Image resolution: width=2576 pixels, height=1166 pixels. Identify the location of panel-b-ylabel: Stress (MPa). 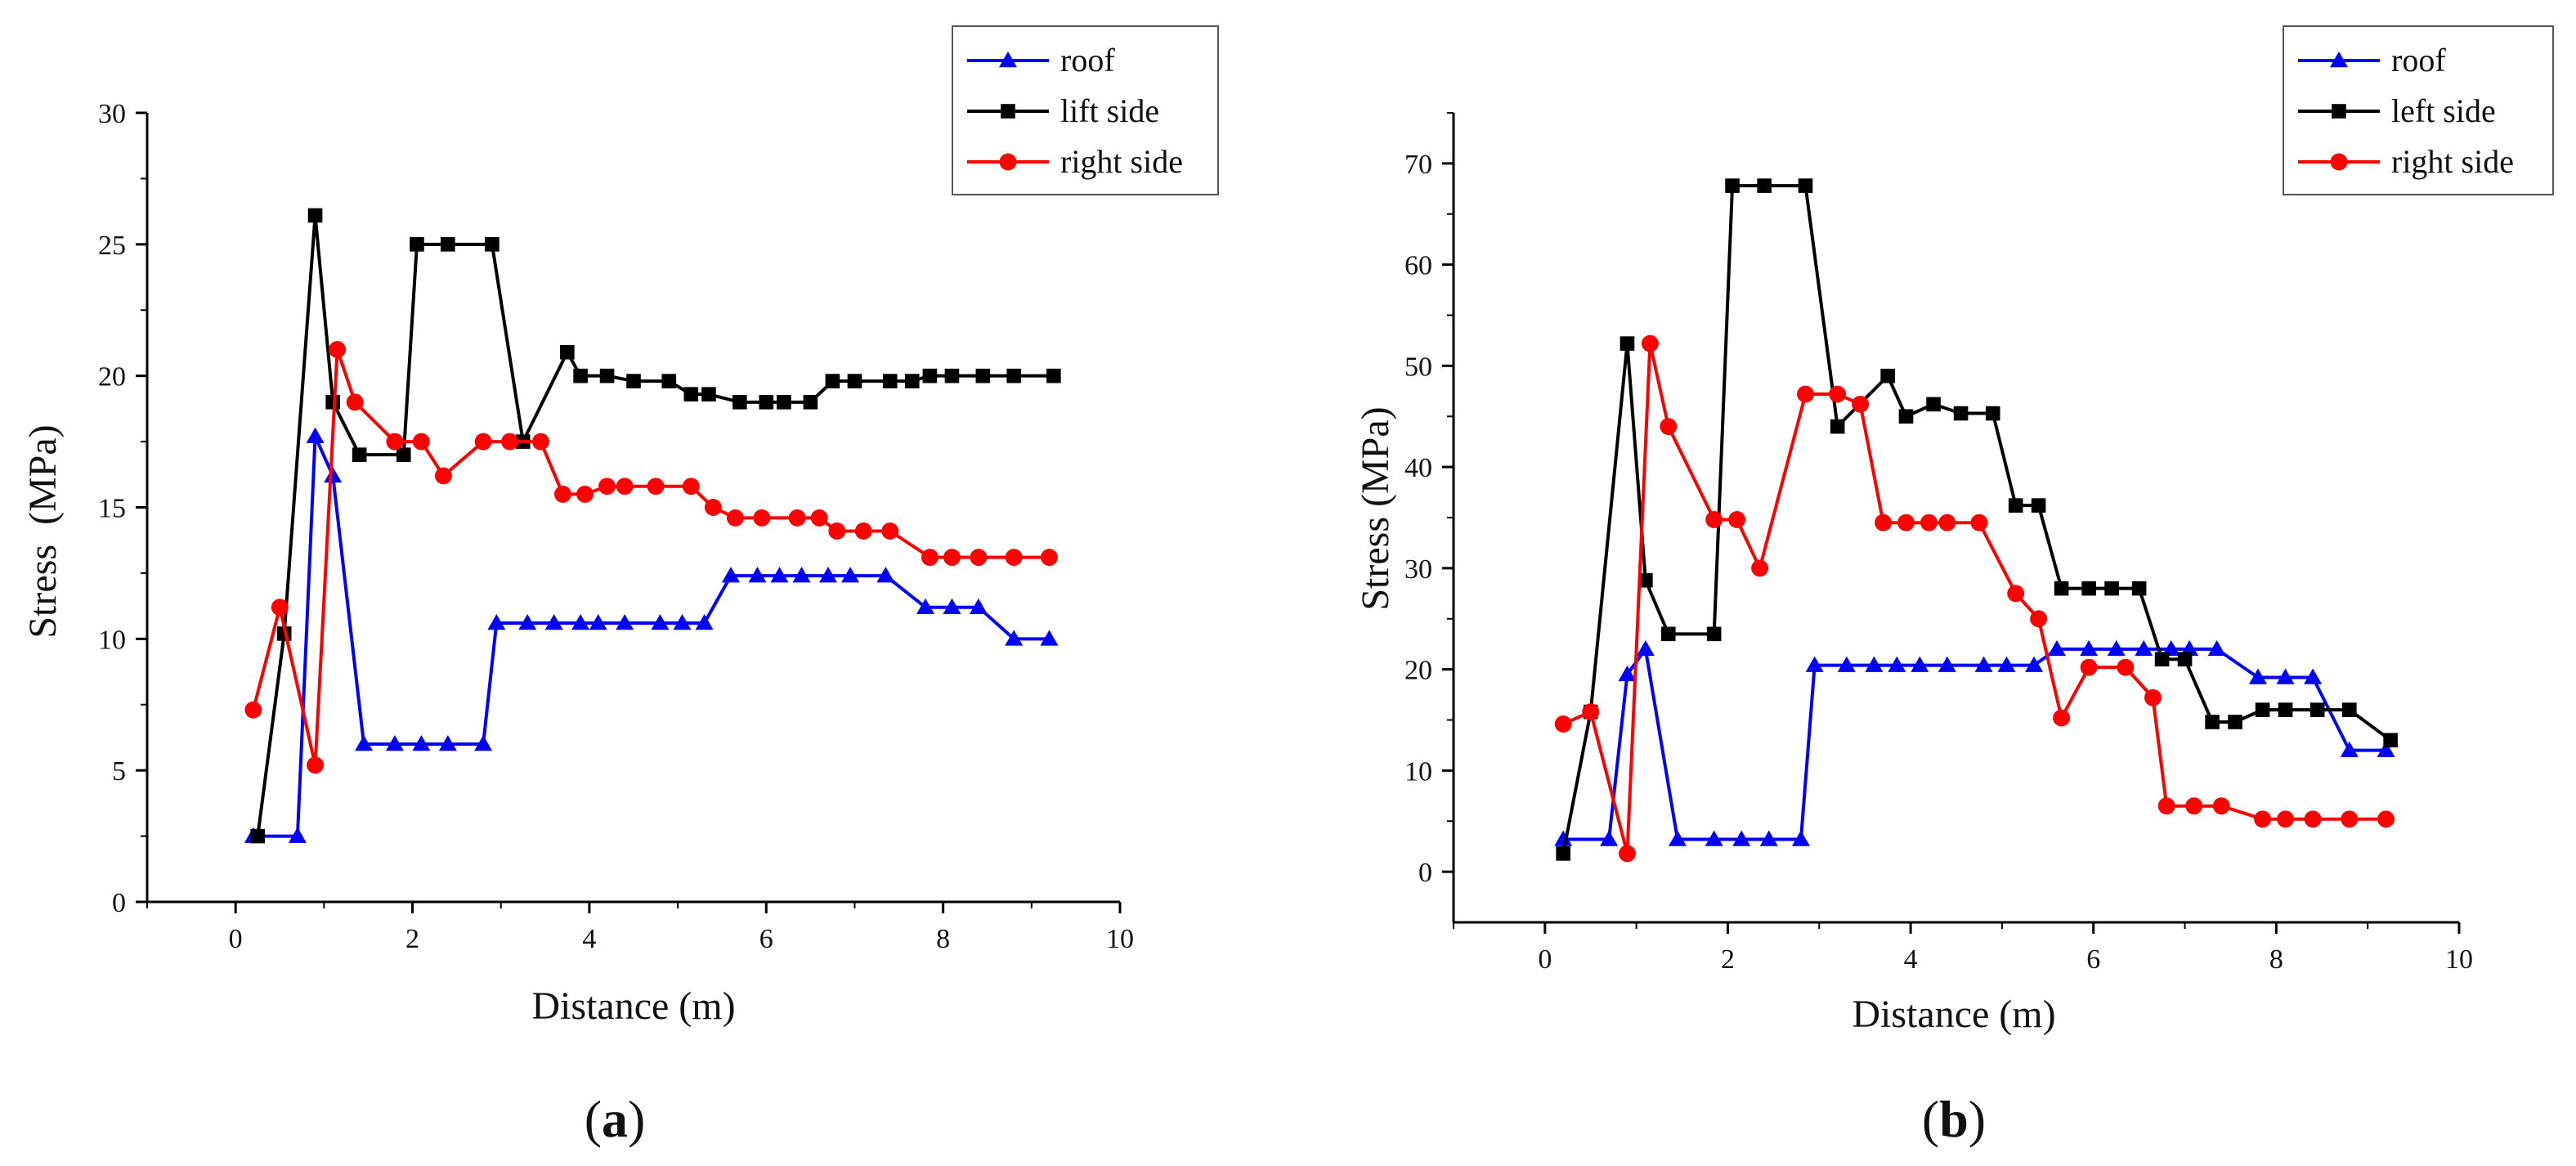
(1376, 508).